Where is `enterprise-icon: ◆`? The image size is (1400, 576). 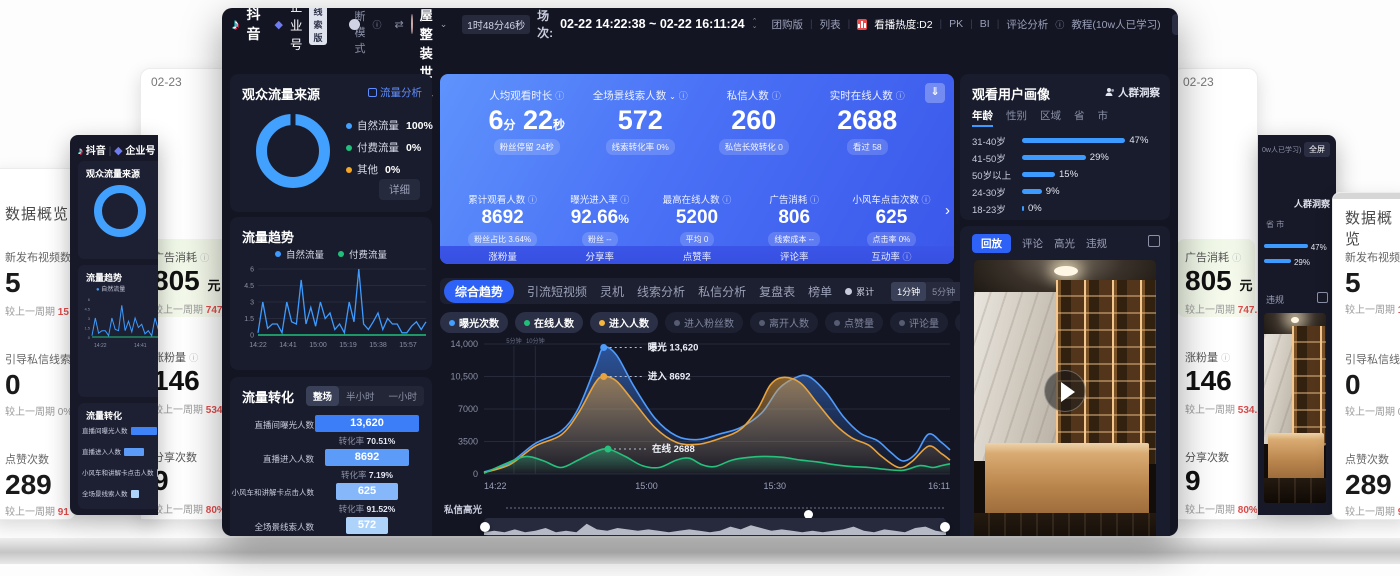 enterprise-icon: ◆ is located at coordinates (278, 24).